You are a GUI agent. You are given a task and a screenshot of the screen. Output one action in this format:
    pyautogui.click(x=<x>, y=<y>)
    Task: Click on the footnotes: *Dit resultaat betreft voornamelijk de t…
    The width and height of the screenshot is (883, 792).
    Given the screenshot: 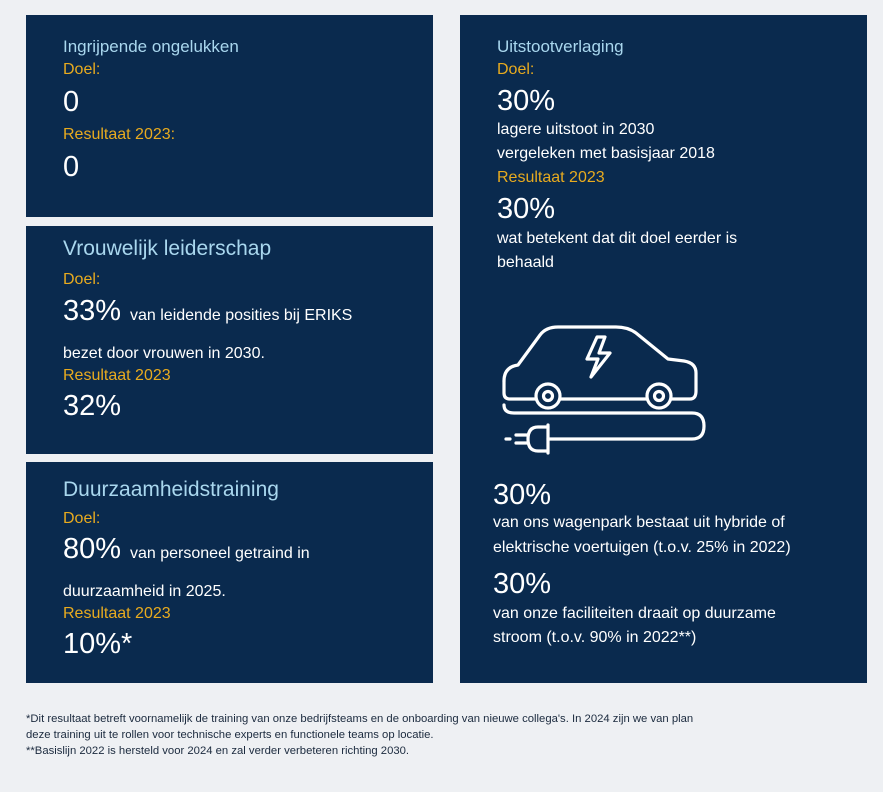 What is the action you would take?
    pyautogui.click(x=446, y=735)
    